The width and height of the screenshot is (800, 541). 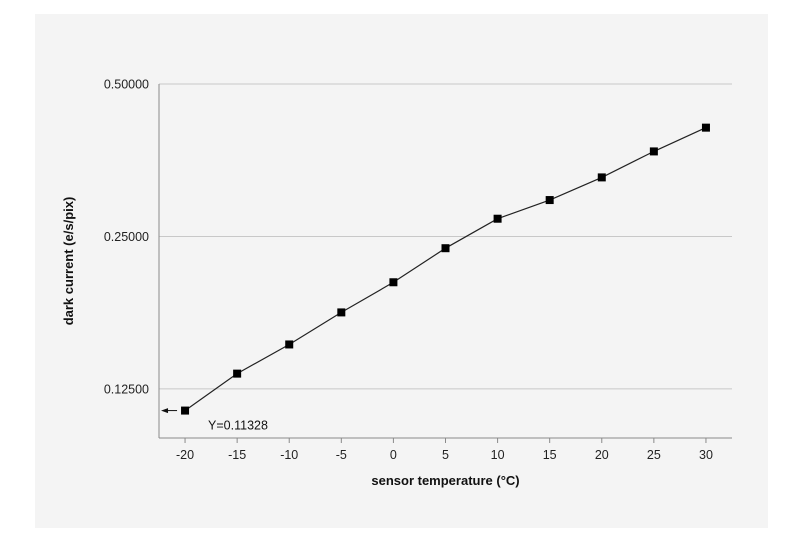 What do you see at coordinates (706, 455) in the screenshot?
I see `x-tick-label: 30` at bounding box center [706, 455].